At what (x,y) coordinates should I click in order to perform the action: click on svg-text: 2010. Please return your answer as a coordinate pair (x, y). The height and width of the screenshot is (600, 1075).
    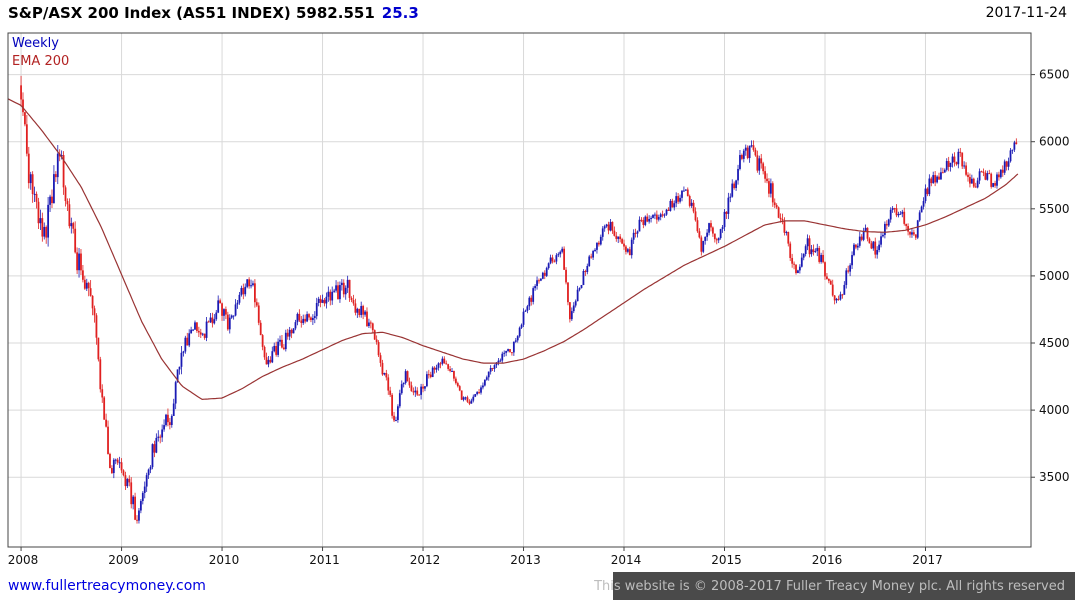
    Looking at the image, I should click on (224, 560).